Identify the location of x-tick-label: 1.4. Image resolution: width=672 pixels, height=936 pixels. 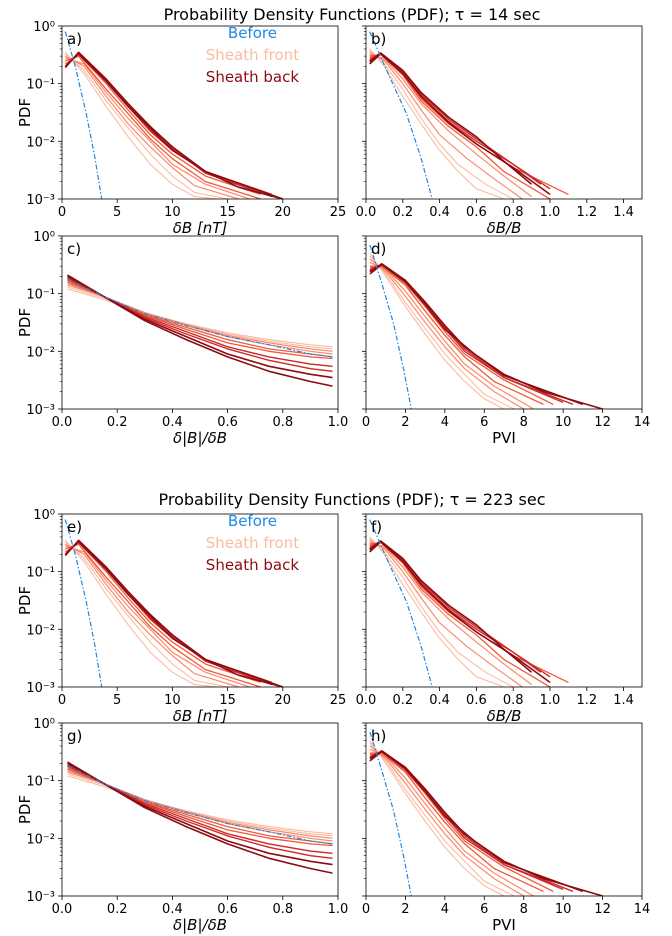
(623, 212).